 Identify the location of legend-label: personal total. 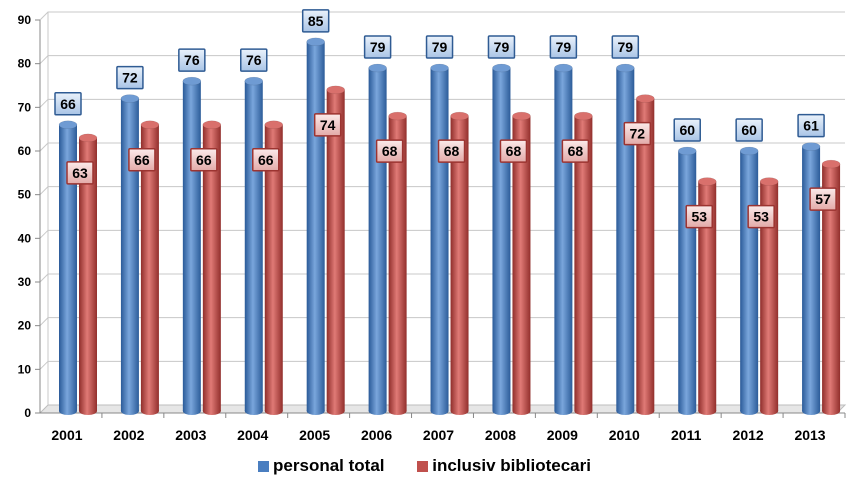
(329, 465).